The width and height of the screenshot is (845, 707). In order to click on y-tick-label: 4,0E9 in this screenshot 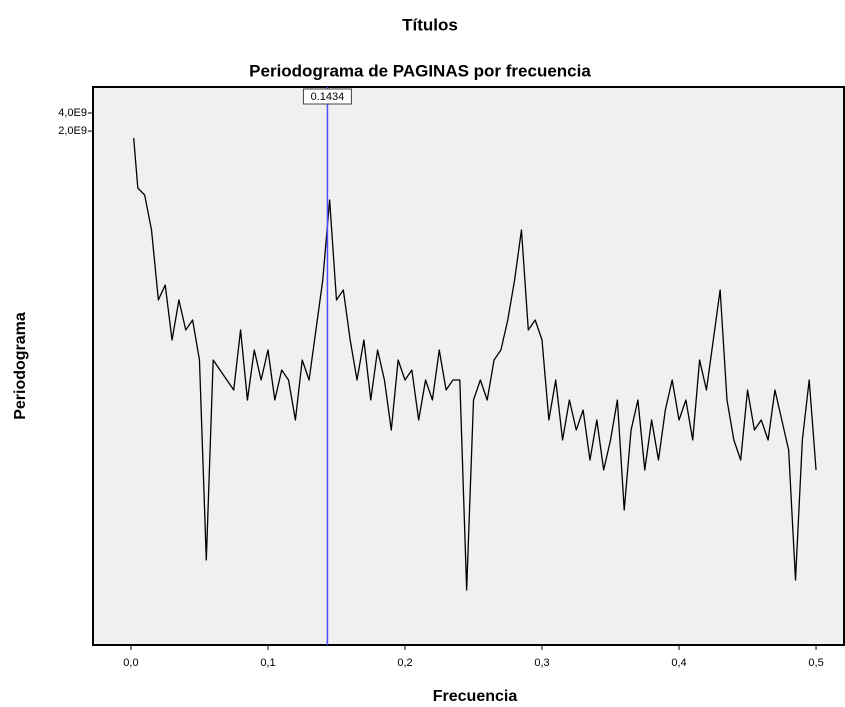, I will do `click(72, 113)`.